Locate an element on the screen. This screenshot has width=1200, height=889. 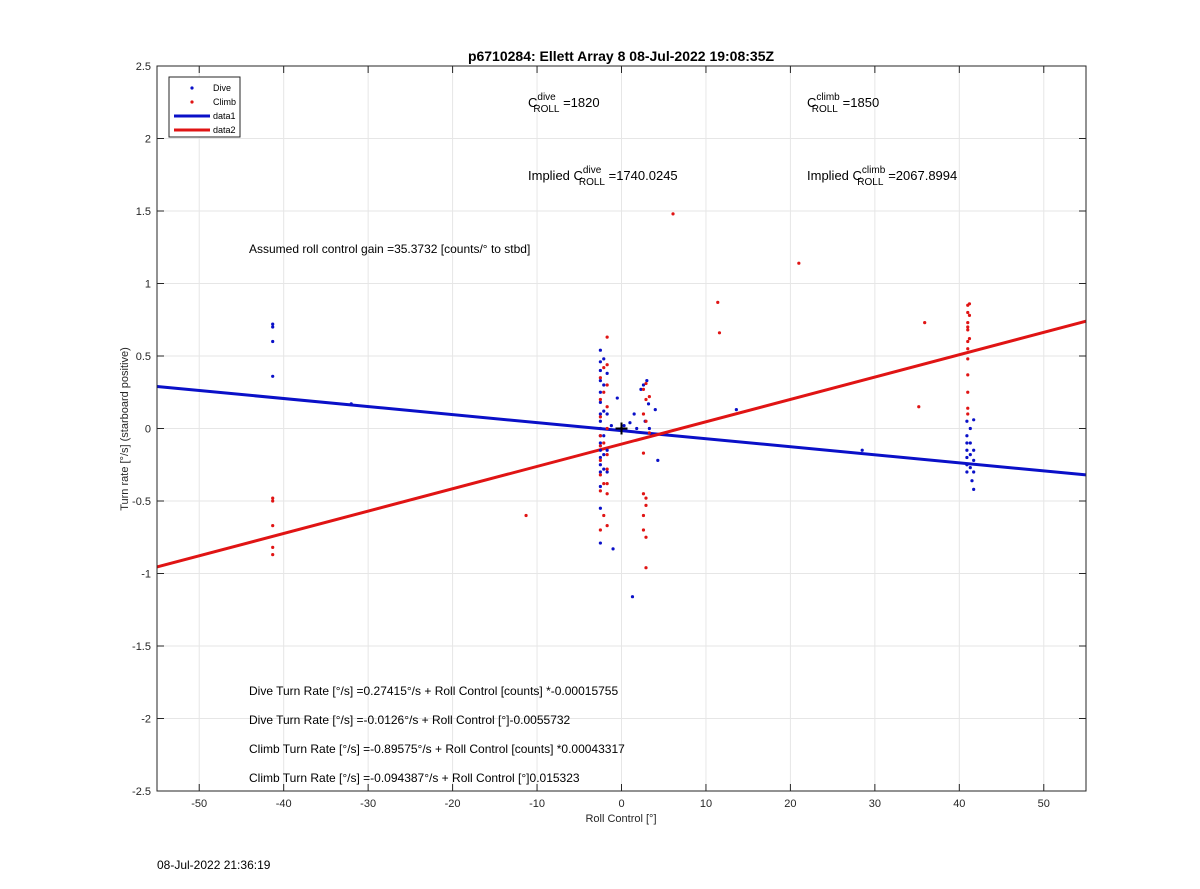
x-tick-label: -30 is located at coordinates (368, 804).